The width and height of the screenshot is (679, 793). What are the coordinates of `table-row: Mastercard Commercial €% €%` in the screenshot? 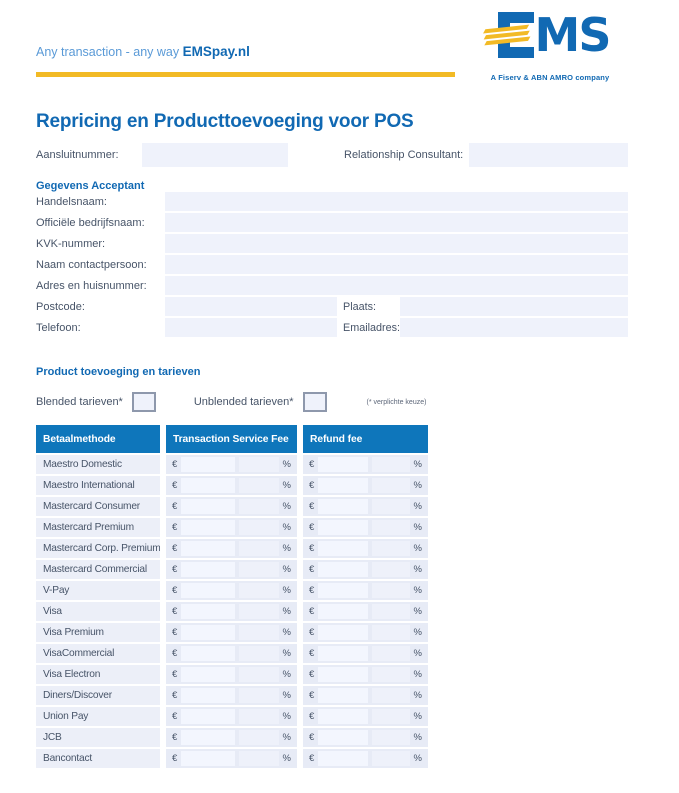 It's located at (232, 569).